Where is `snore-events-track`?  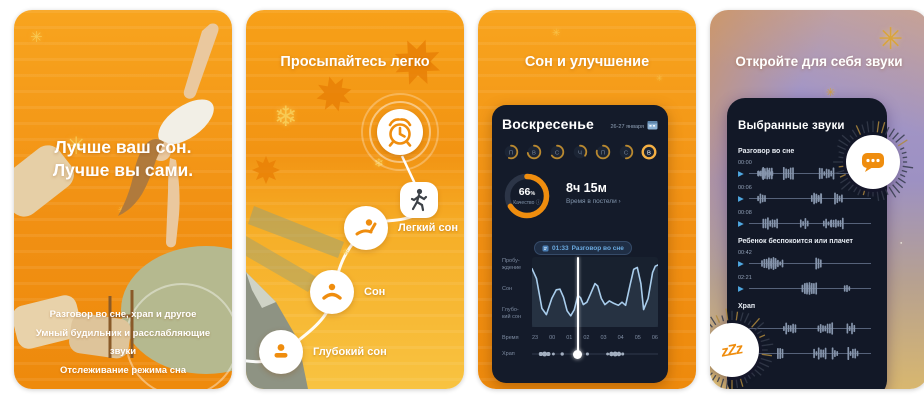
snore-events-track is located at coordinates (595, 354).